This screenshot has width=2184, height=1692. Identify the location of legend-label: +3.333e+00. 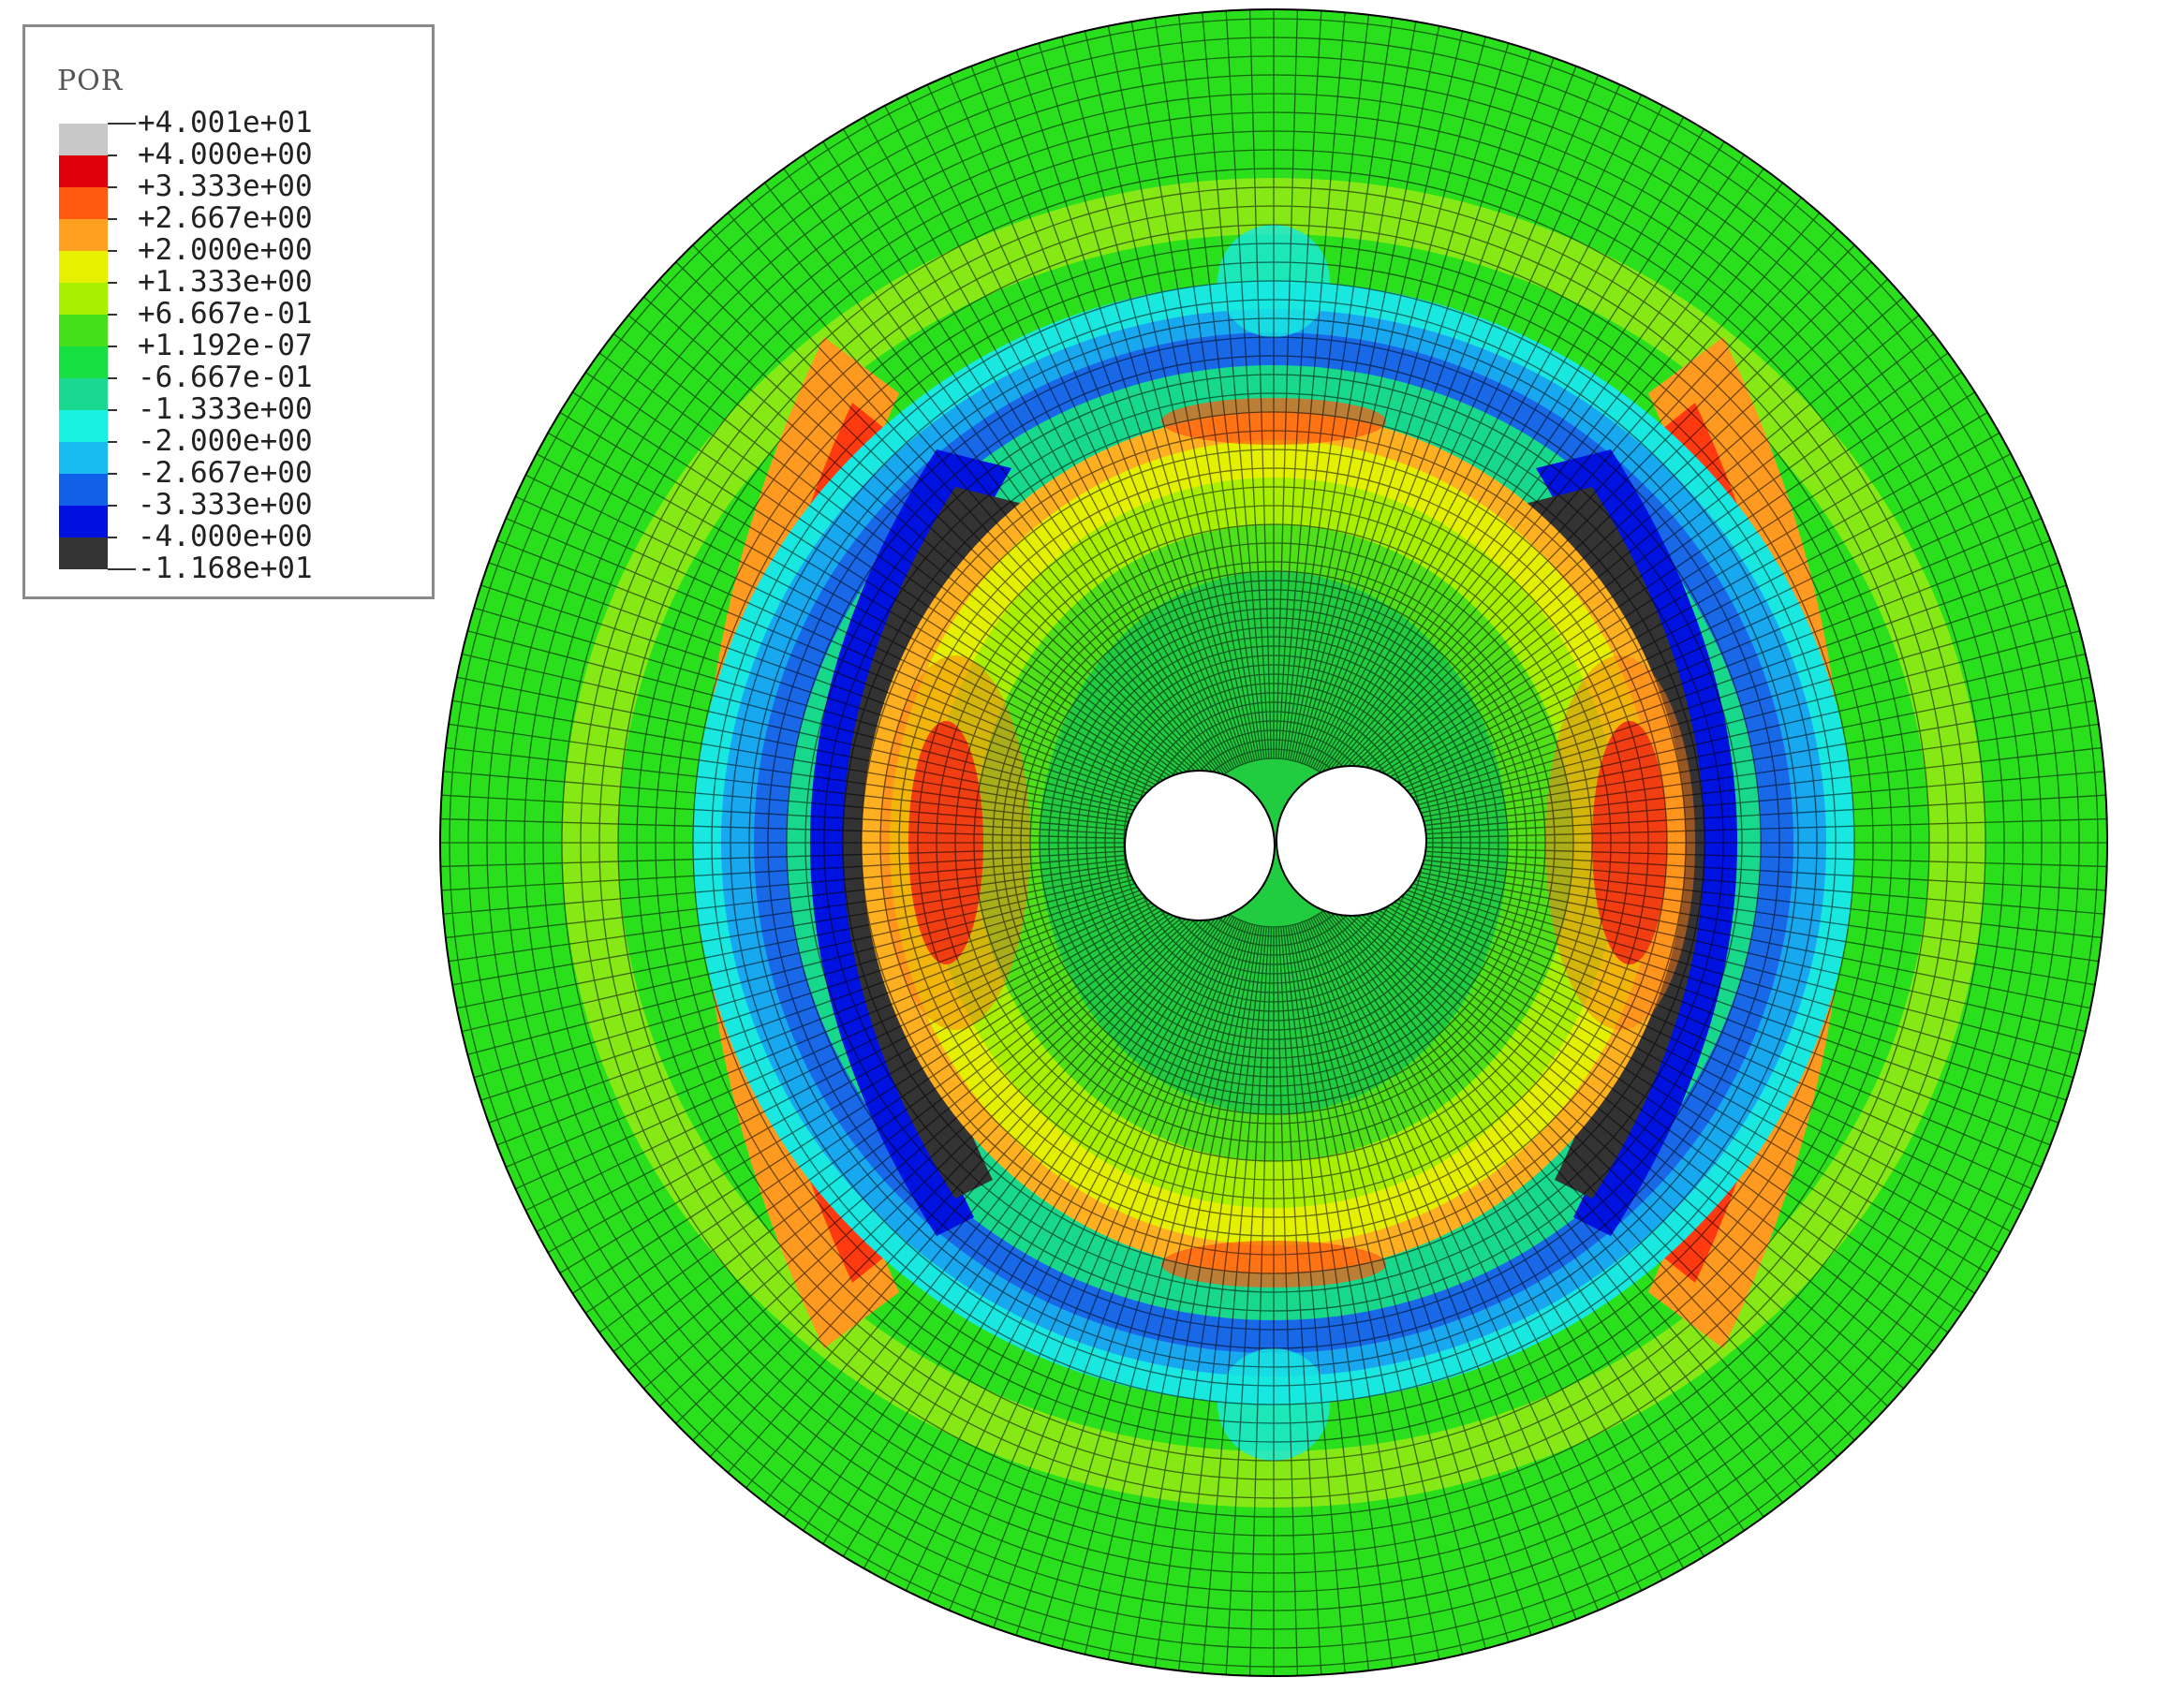
(225, 186).